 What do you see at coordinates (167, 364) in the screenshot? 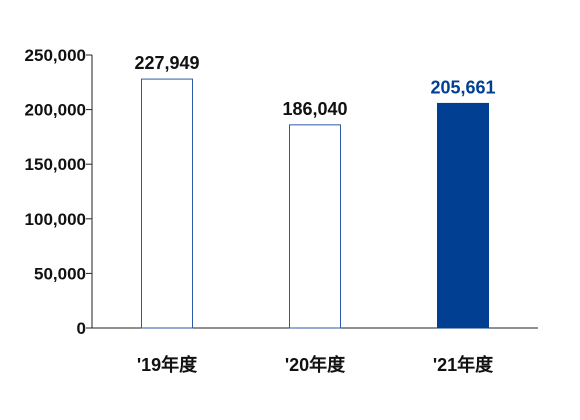
I see `x-tick-label: '19年度` at bounding box center [167, 364].